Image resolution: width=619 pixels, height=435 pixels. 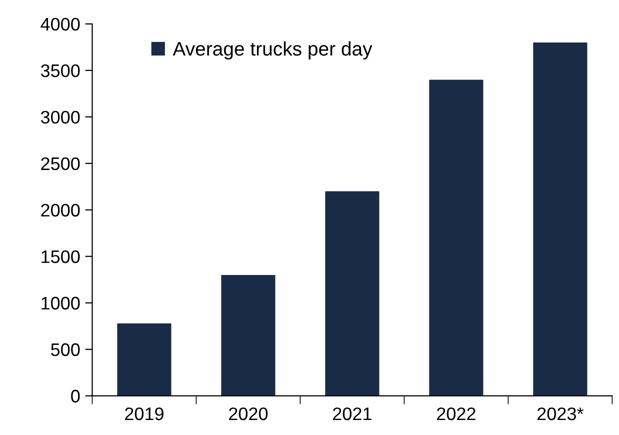 I want to click on y-tick-label: 500, so click(x=65, y=349).